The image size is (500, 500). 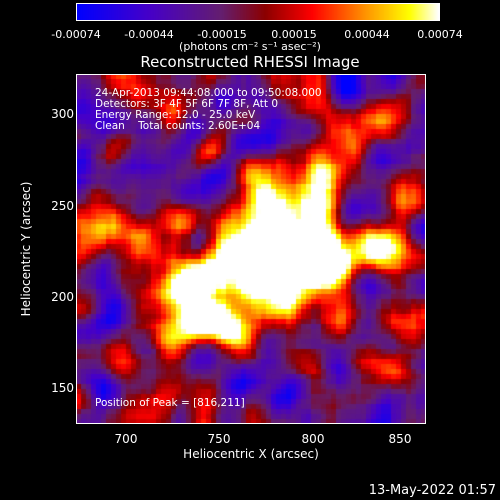 I want to click on x-tick-label: 700, so click(x=126, y=439).